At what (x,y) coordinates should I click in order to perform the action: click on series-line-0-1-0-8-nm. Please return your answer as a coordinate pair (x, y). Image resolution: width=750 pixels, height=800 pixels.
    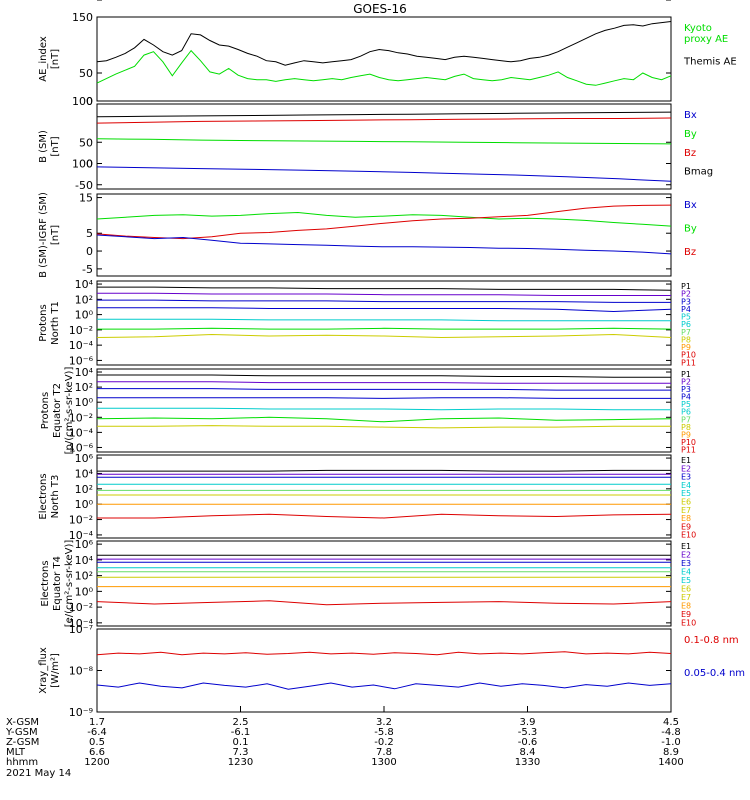
    Looking at the image, I should click on (384, 653).